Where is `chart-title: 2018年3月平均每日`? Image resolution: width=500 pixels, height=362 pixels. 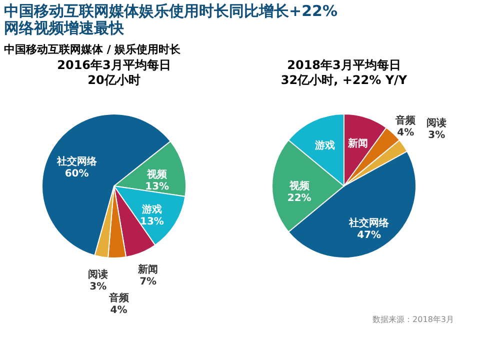 chart-title: 2018年3月平均每日 is located at coordinates (344, 65).